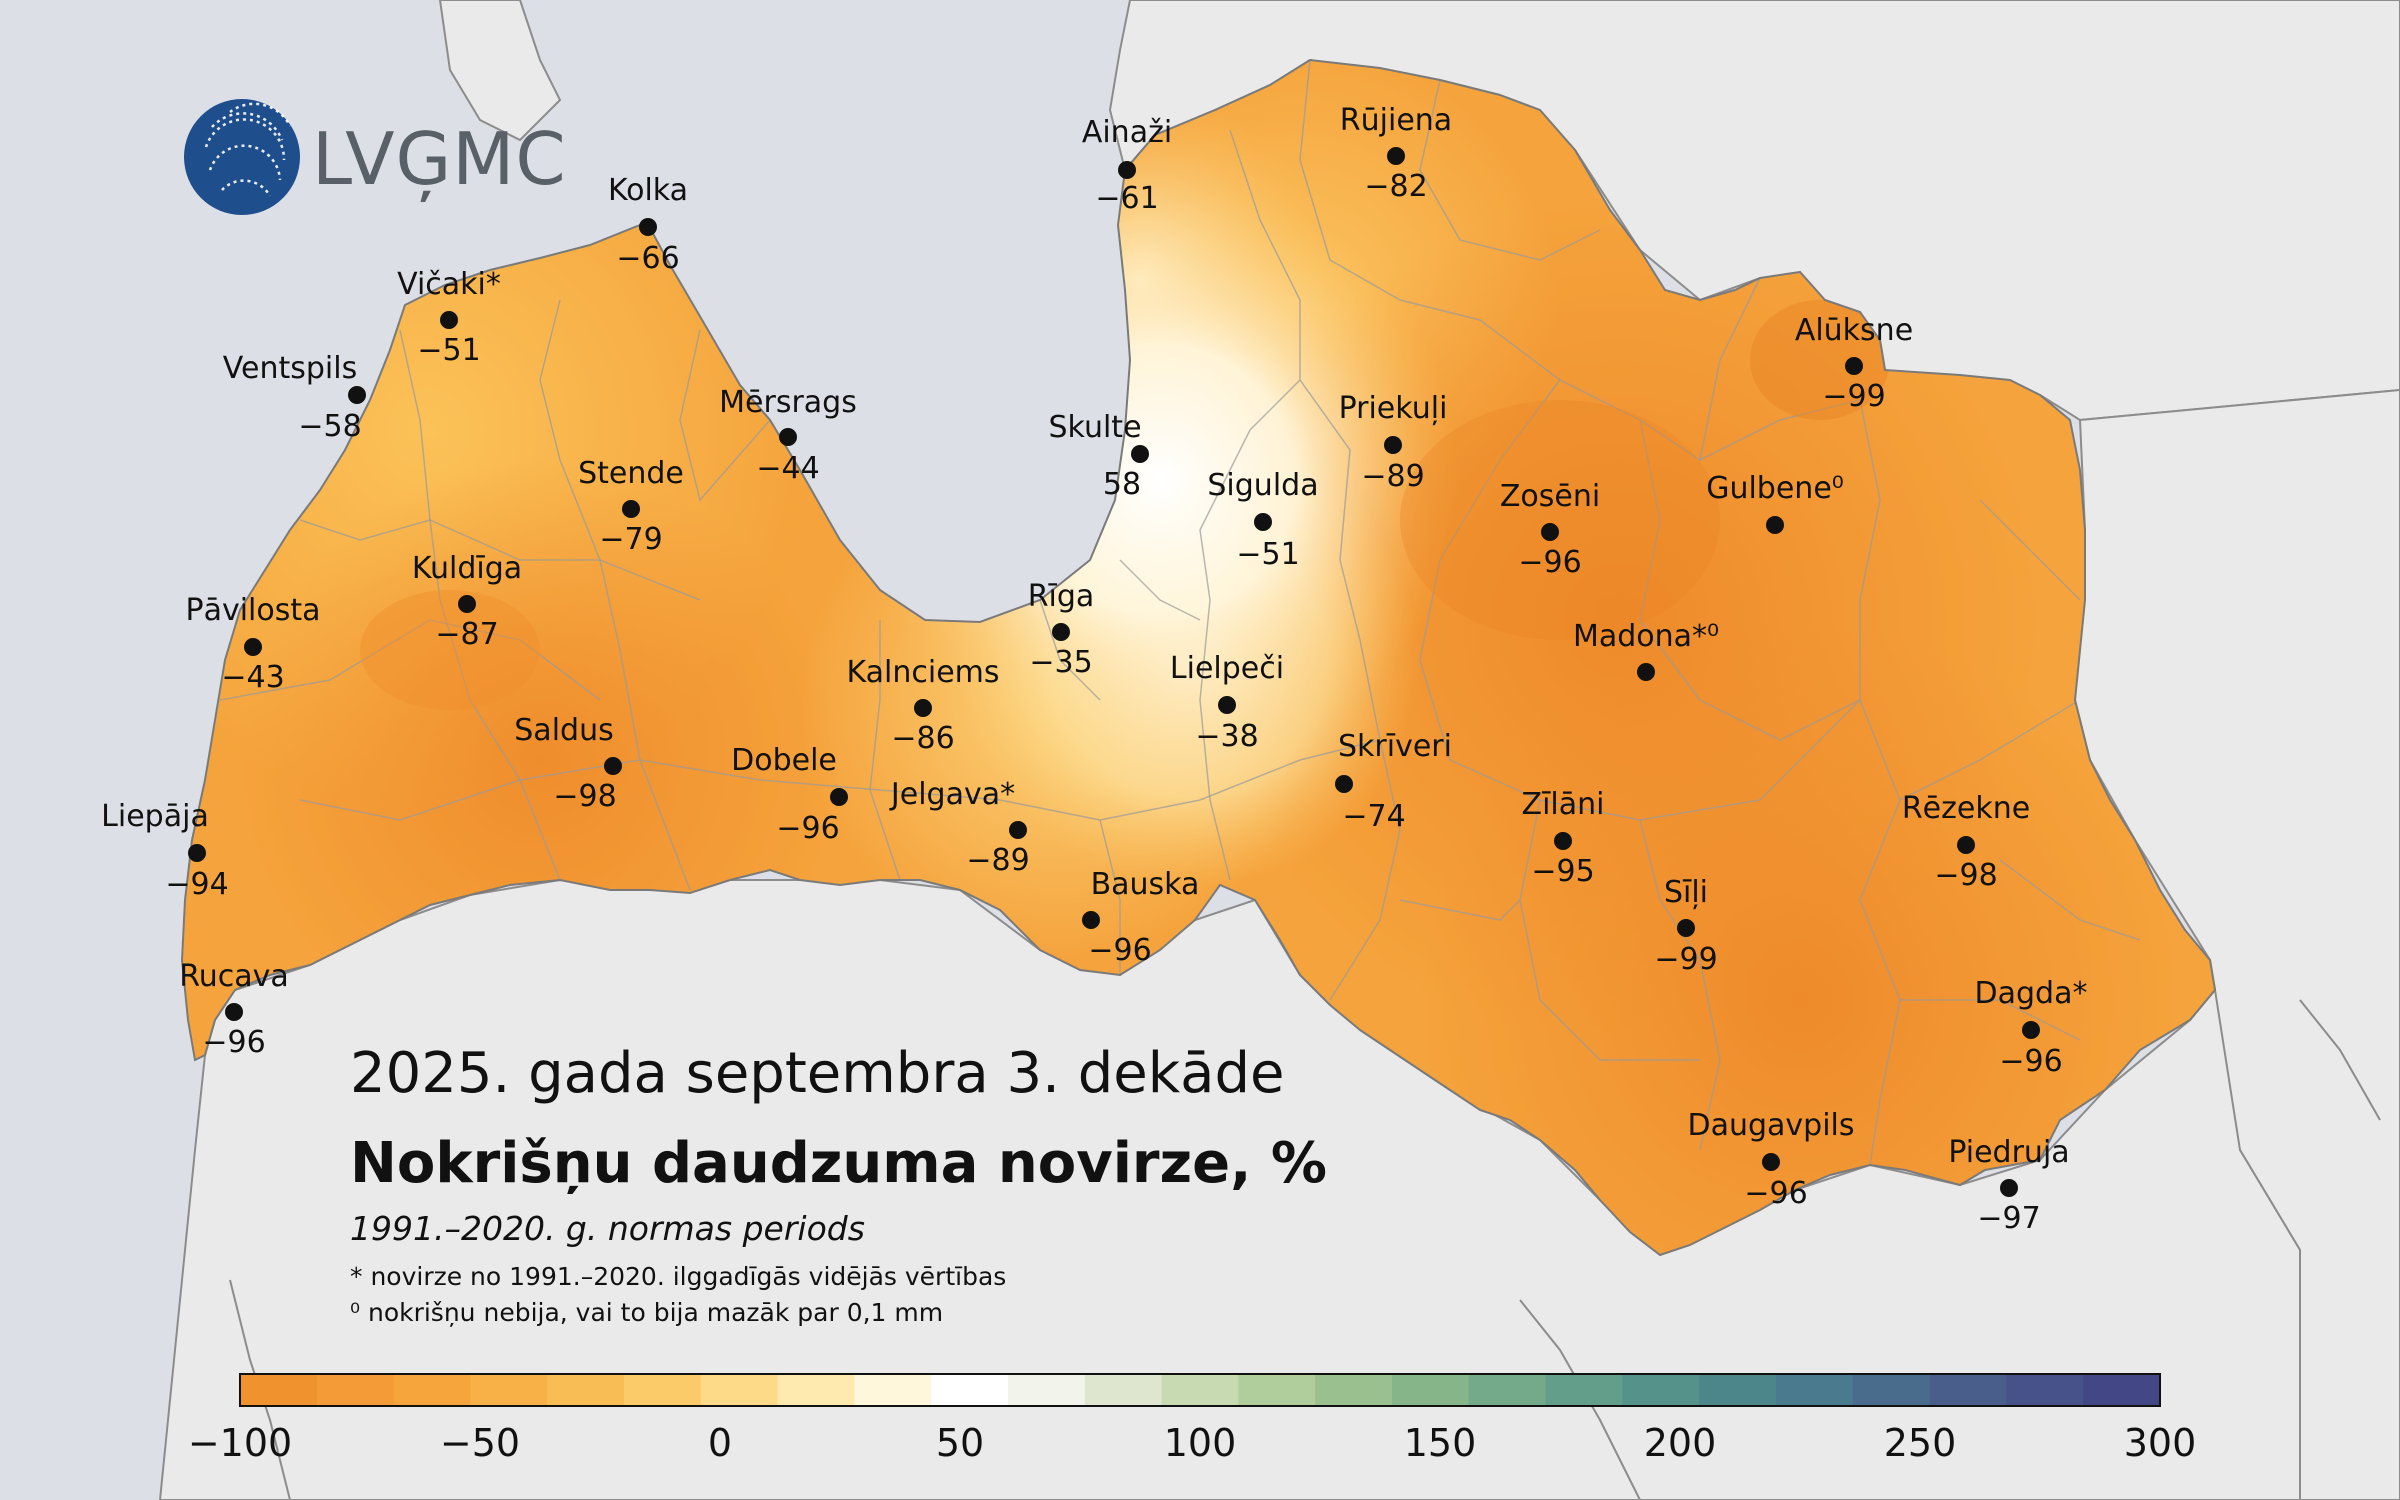 This screenshot has width=2400, height=1500. Describe the element at coordinates (1440, 1443) in the screenshot. I see `legend-tick-label: 150` at that location.